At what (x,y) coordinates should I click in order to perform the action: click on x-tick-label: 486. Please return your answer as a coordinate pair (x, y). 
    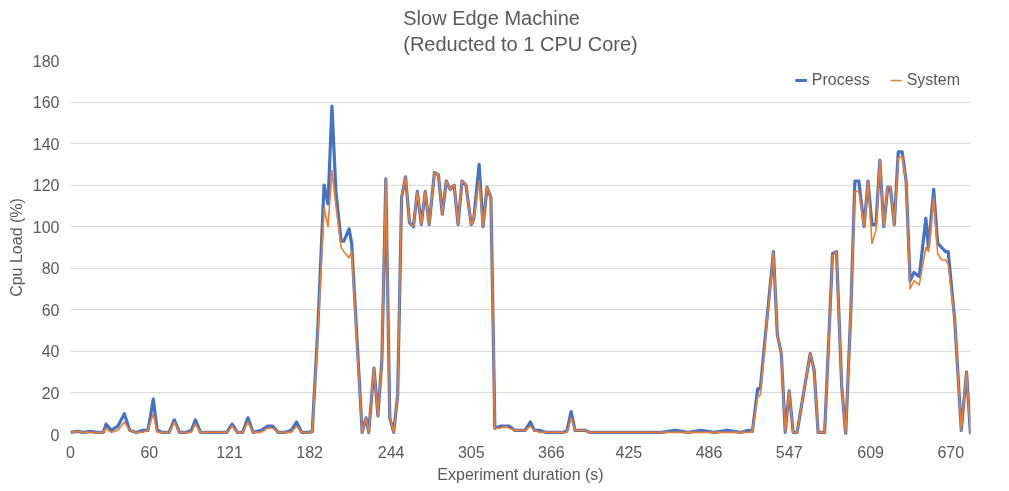
    Looking at the image, I should click on (709, 452).